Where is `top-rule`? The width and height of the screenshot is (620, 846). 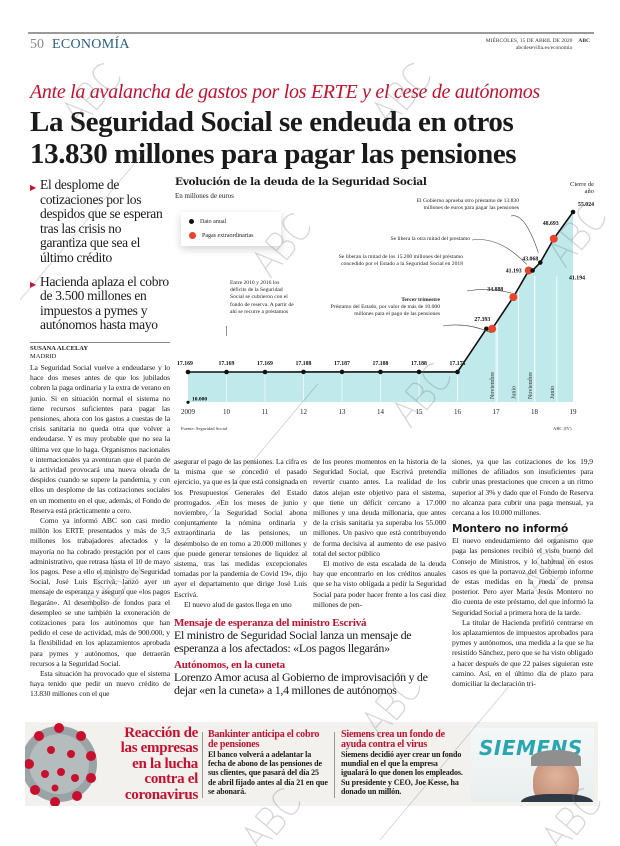
top-rule is located at coordinates (311, 33).